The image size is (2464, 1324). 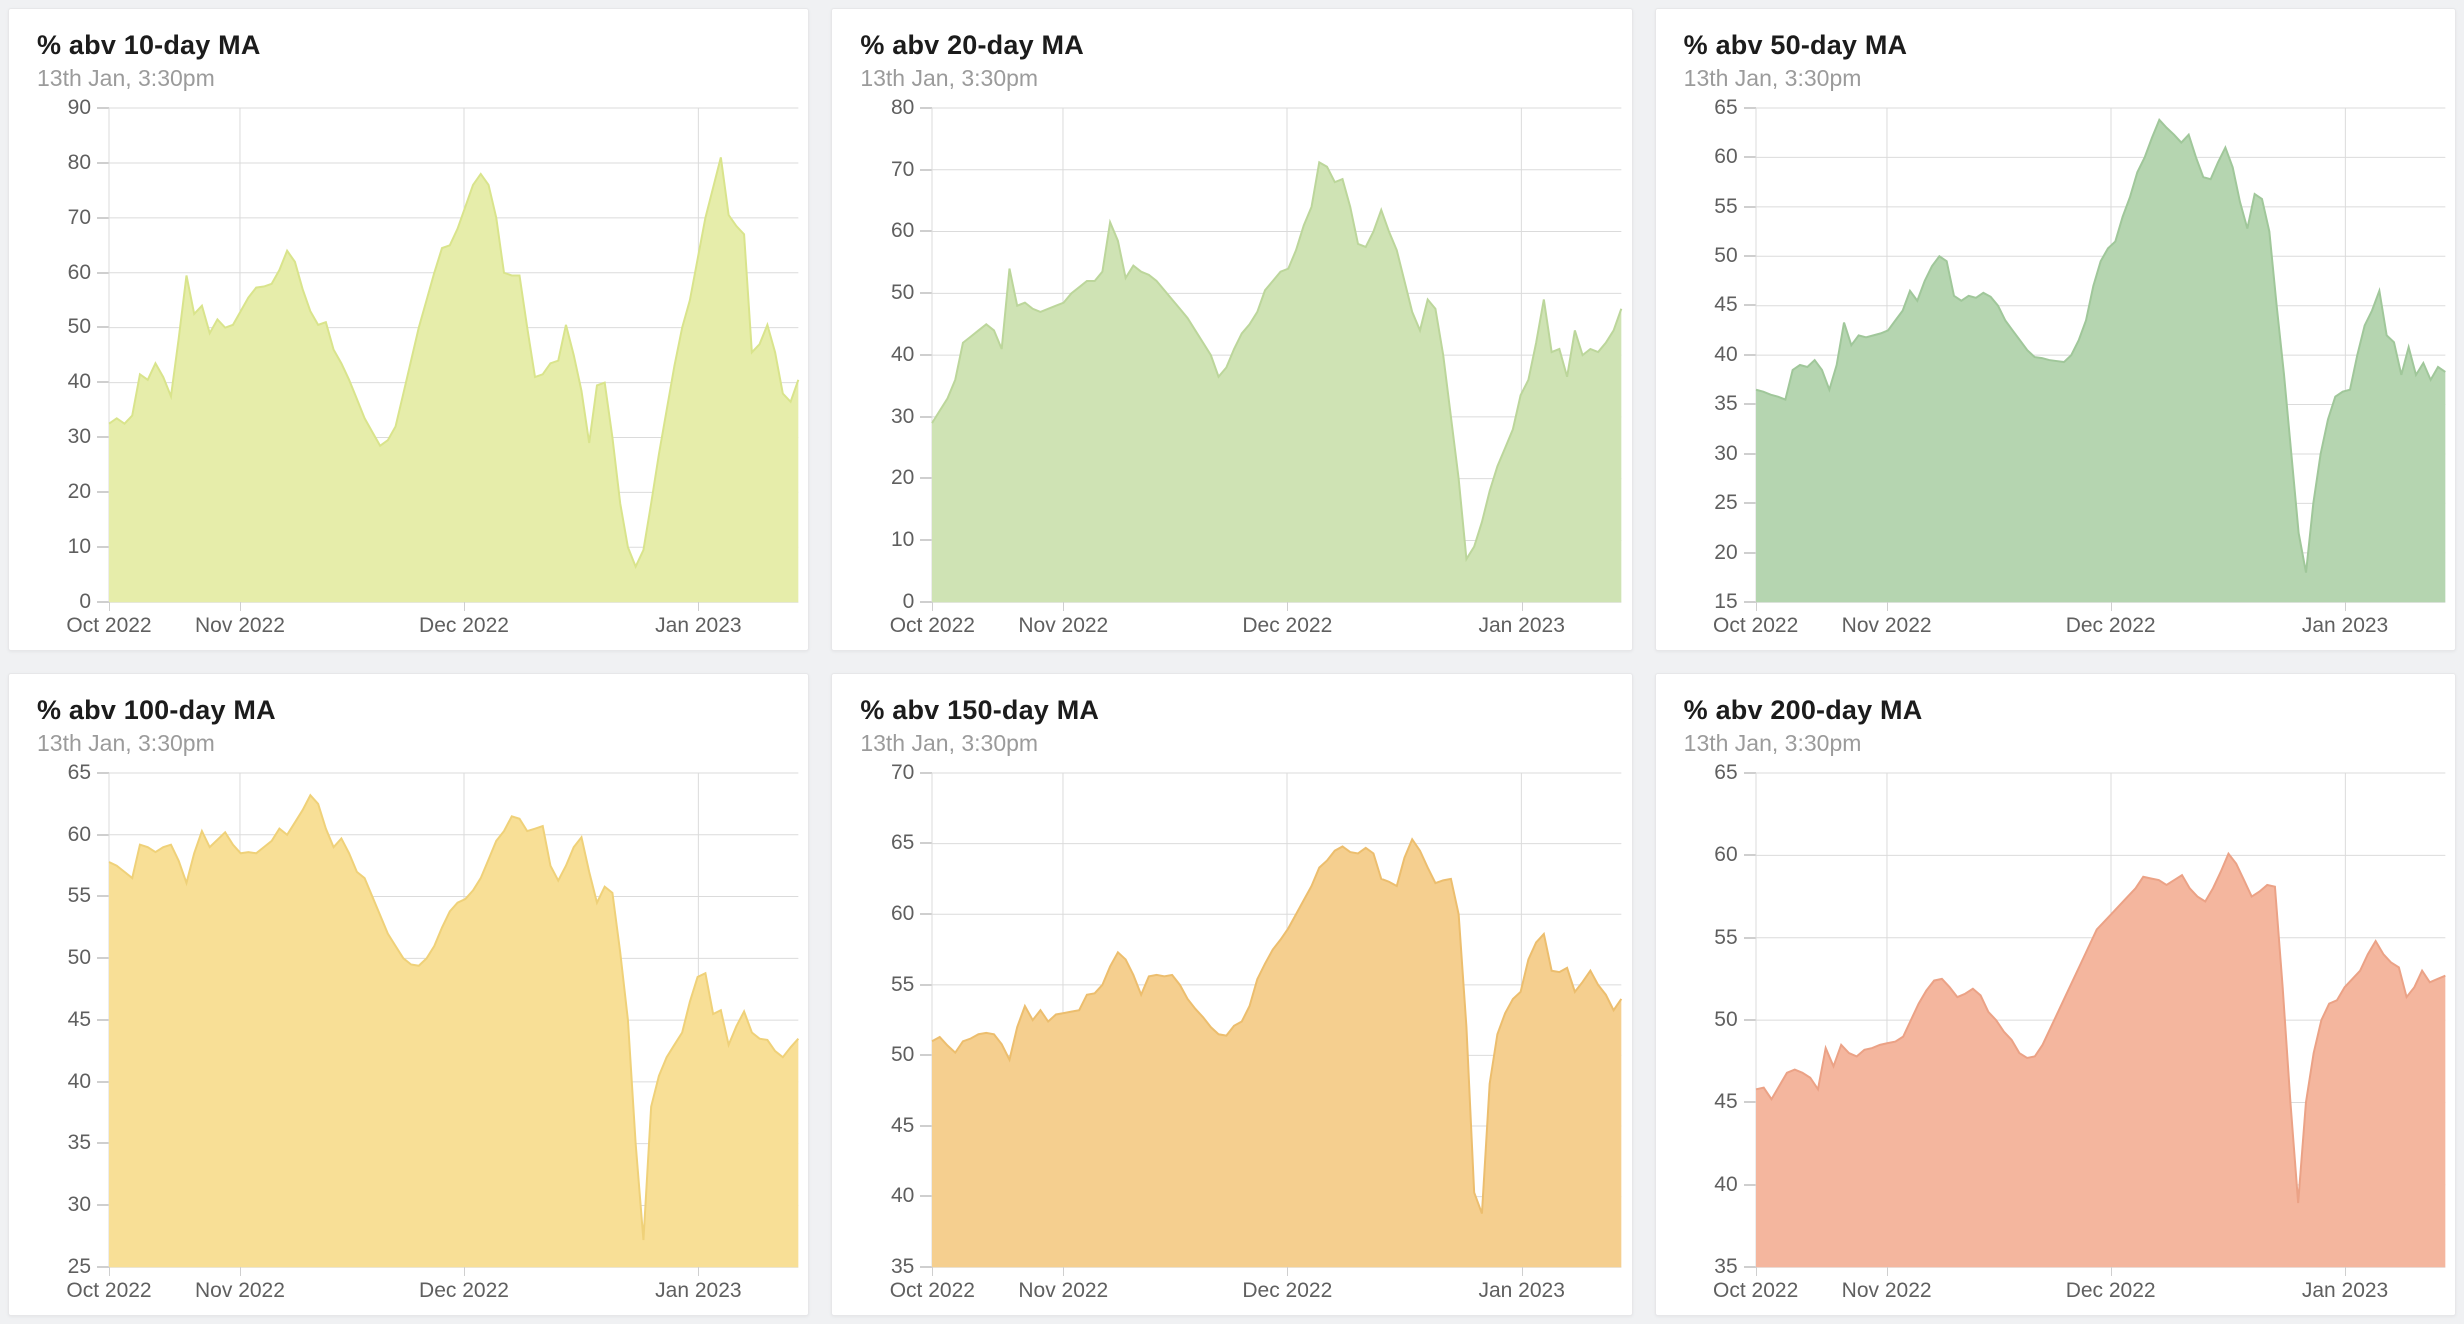 What do you see at coordinates (902, 416) in the screenshot?
I see `y-tick-label: 30` at bounding box center [902, 416].